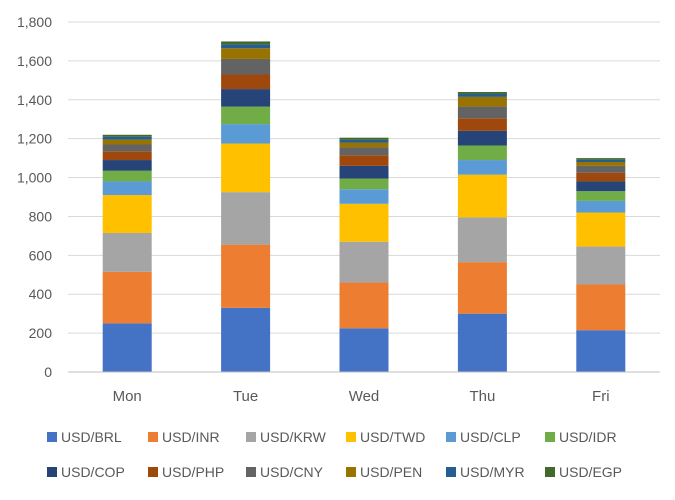 The image size is (675, 500). Describe the element at coordinates (392, 437) in the screenshot. I see `legend-label: USD/TWD` at that location.